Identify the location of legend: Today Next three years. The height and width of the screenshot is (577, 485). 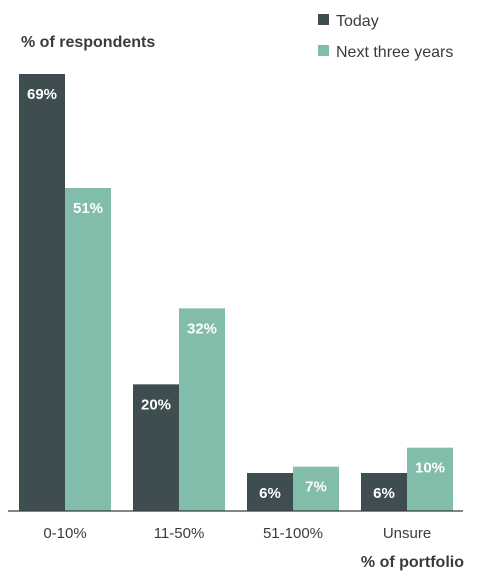
(385, 37).